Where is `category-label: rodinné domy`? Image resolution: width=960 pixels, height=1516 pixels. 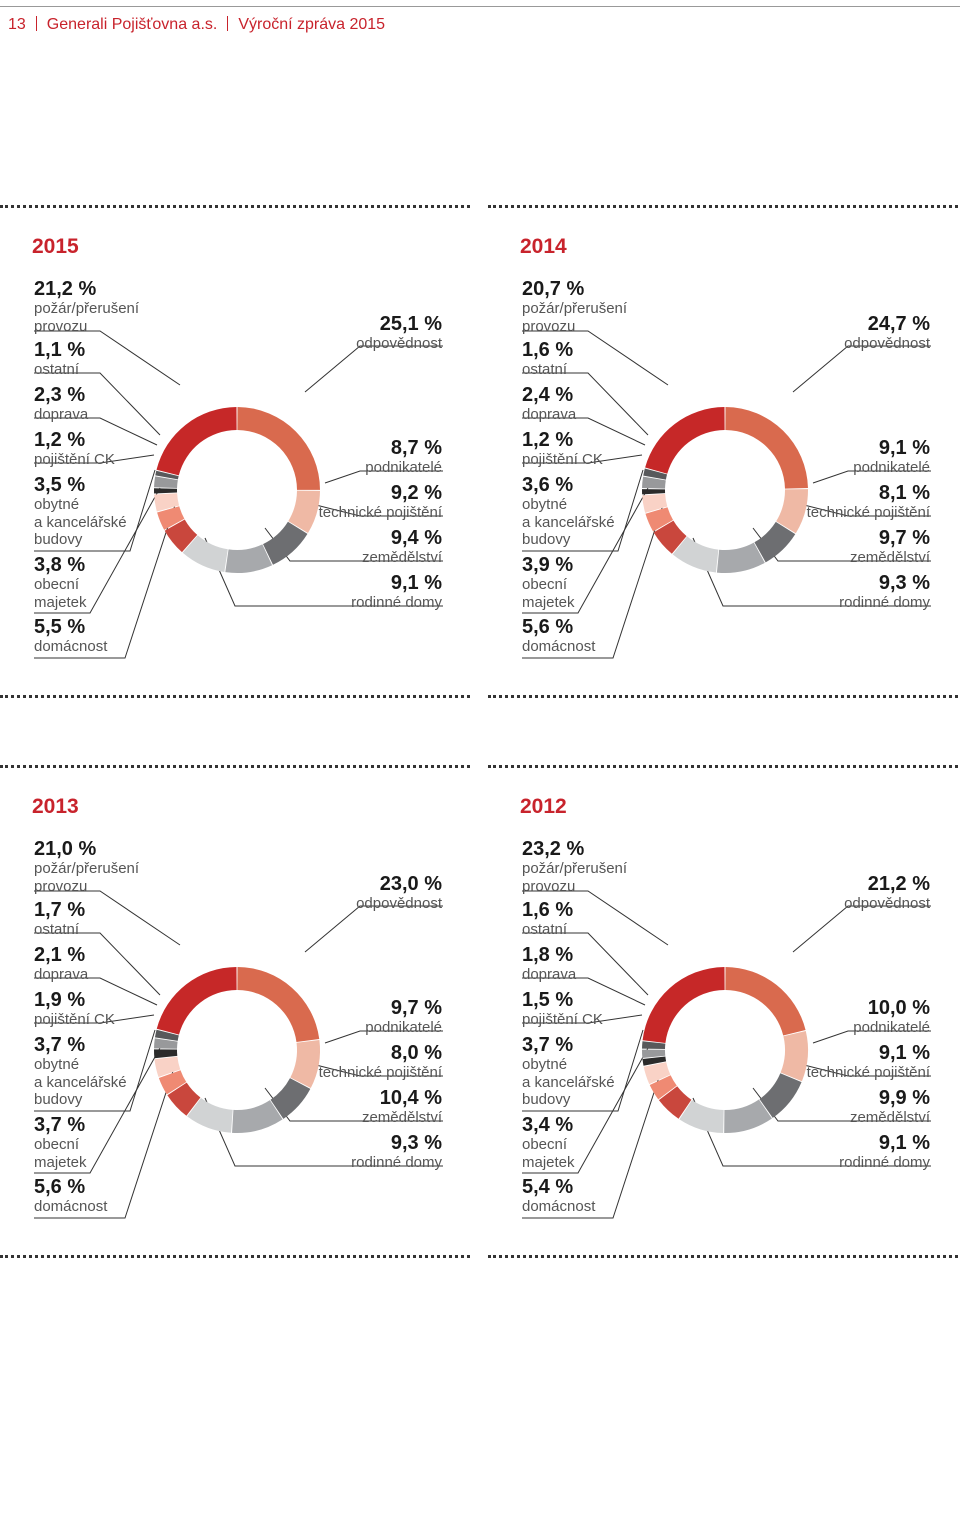
category-label: rodinné domy is located at coordinates (884, 602).